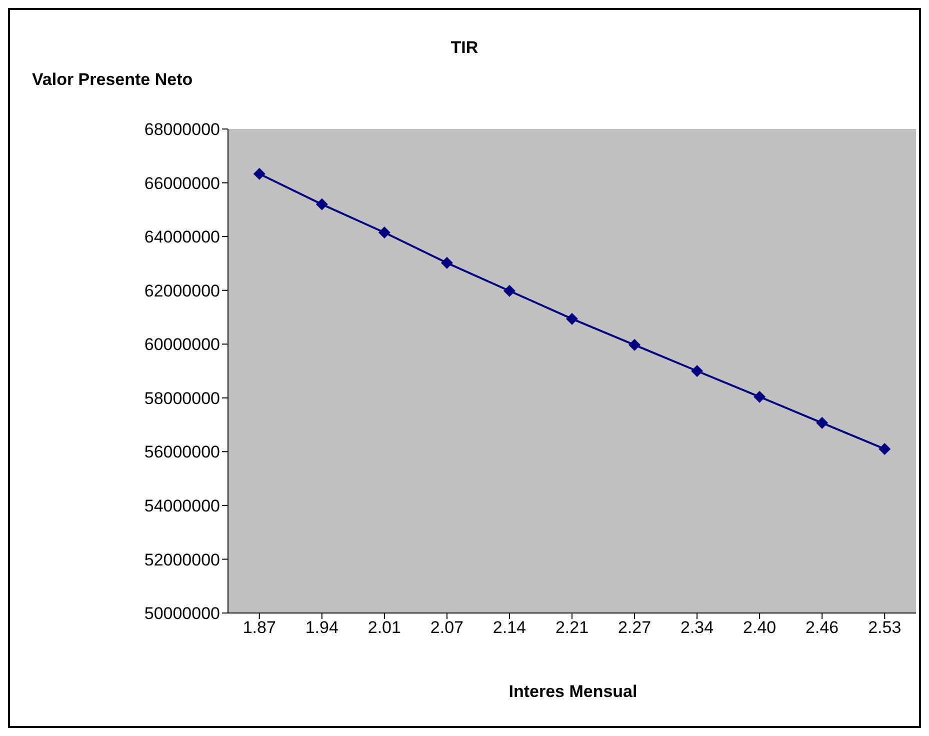 Image resolution: width=929 pixels, height=736 pixels. What do you see at coordinates (182, 290) in the screenshot?
I see `y-tick-label: 62000000` at bounding box center [182, 290].